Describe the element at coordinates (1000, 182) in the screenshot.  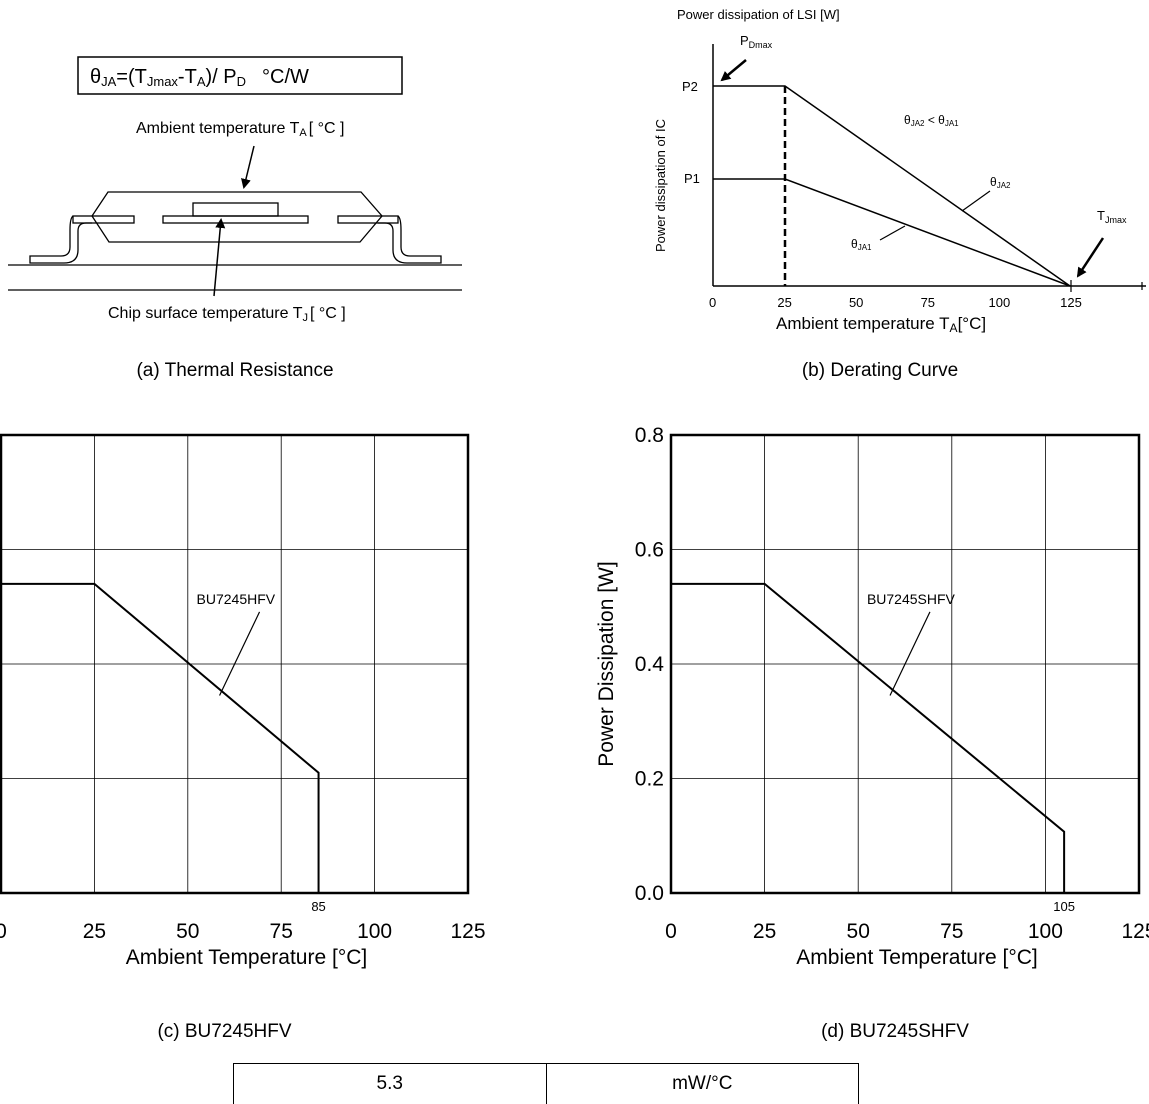
I see `theta-ja2-label: θJA2` at that location.